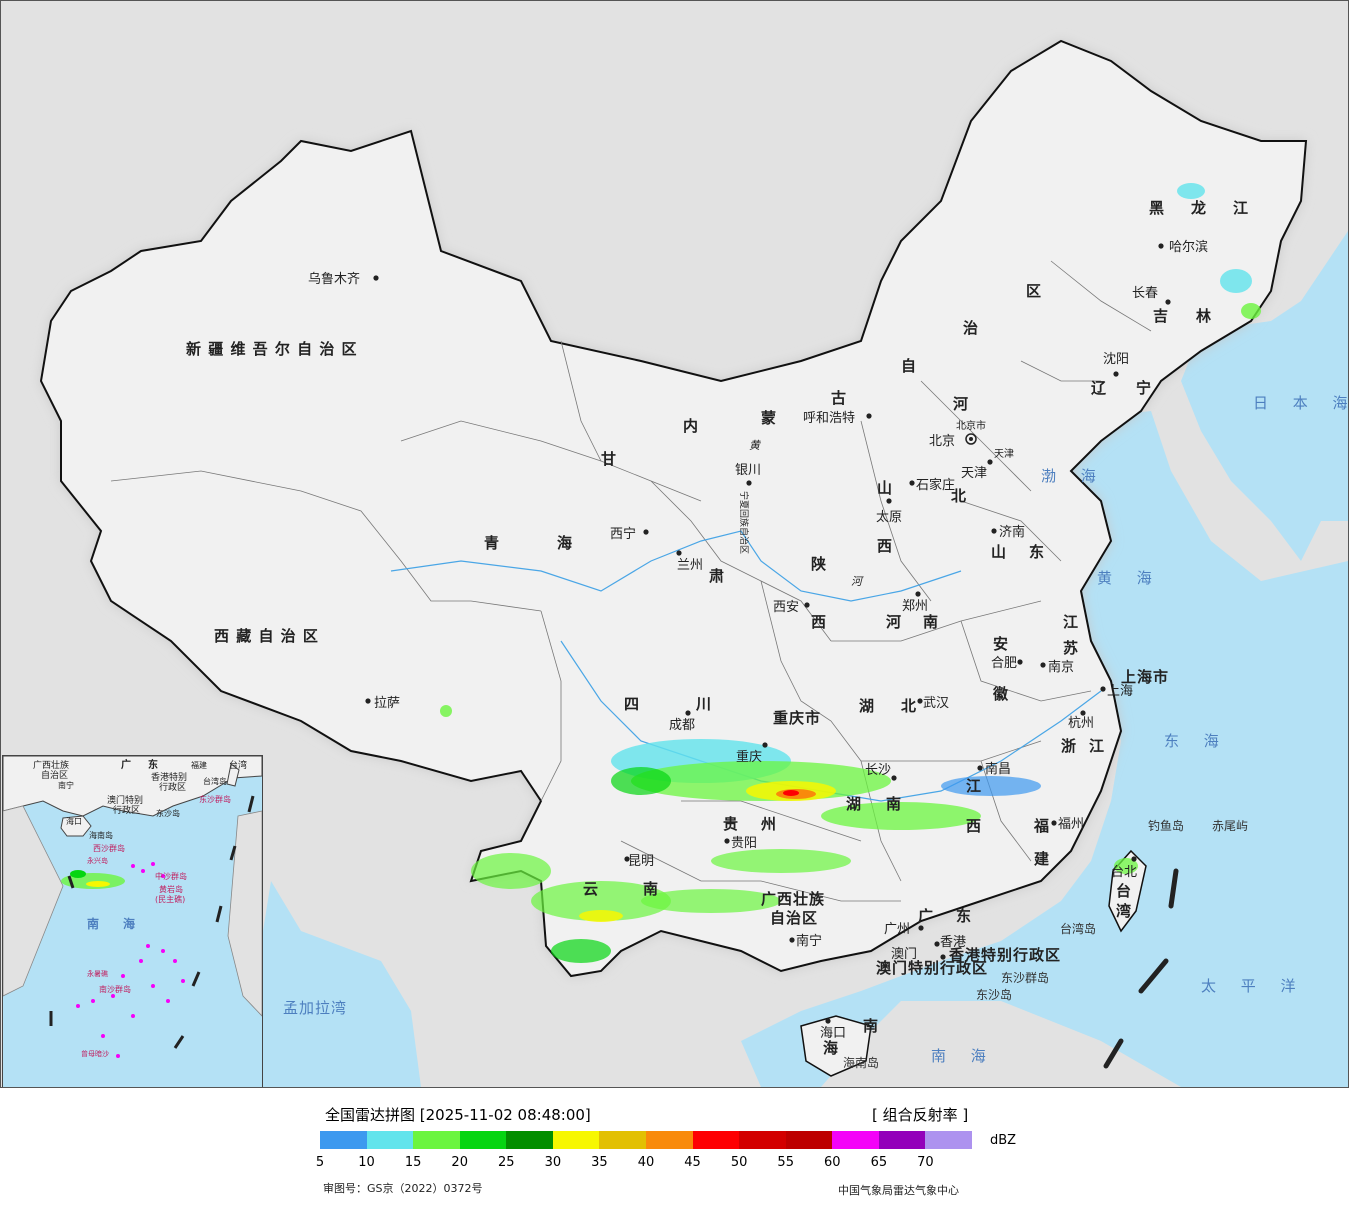 The image size is (1349, 1208). What do you see at coordinates (215, 781) in the screenshot?
I see `inset-label: 台湾岛` at bounding box center [215, 781].